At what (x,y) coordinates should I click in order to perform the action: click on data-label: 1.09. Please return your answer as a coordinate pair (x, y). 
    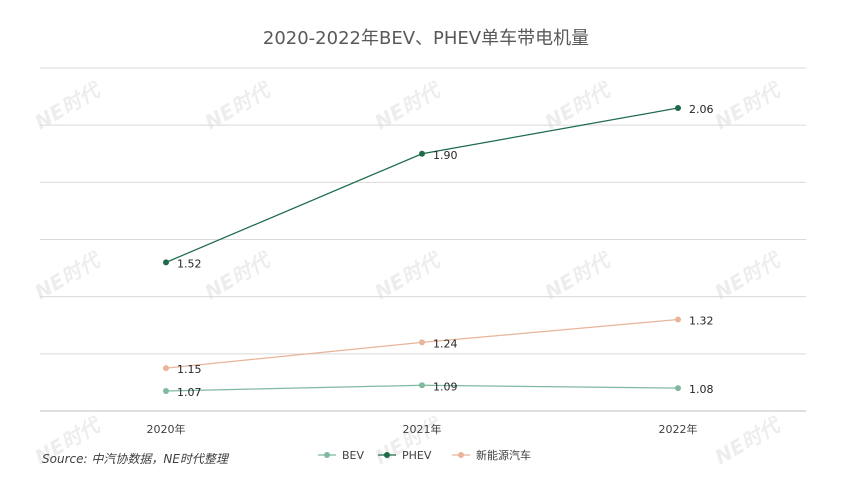
    Looking at the image, I should click on (445, 386).